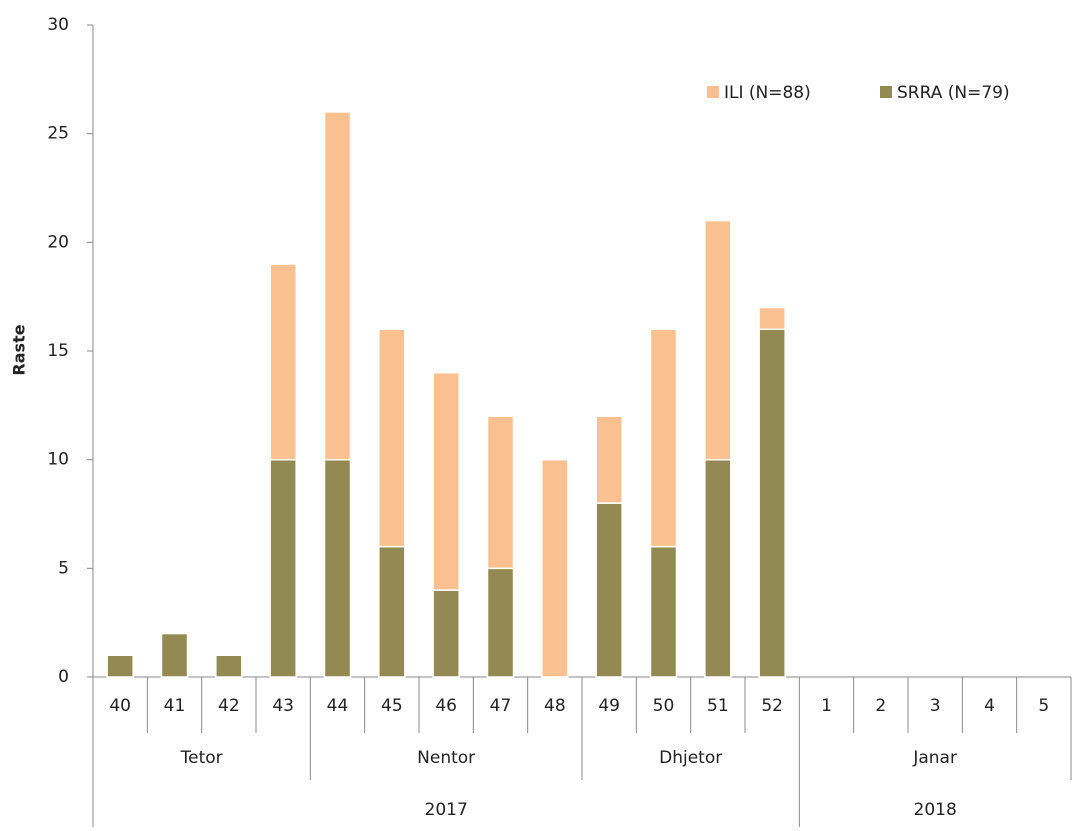 This screenshot has width=1084, height=831. I want to click on x-tick-label: 1, so click(826, 706).